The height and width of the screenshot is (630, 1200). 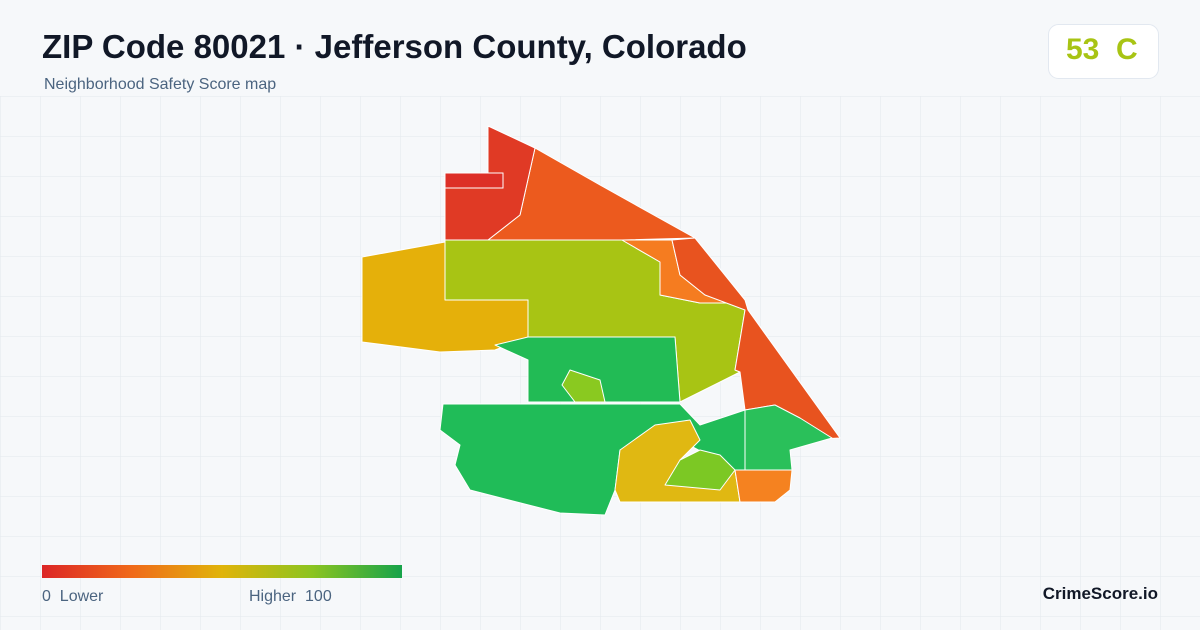 I want to click on score-card, so click(x=1103, y=51).